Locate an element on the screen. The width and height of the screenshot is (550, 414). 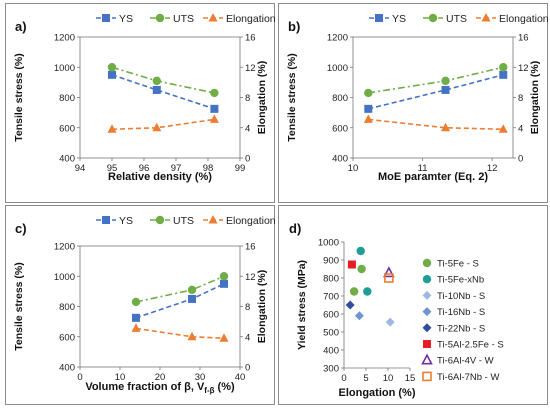
x-tick-label: 98 is located at coordinates (208, 168).